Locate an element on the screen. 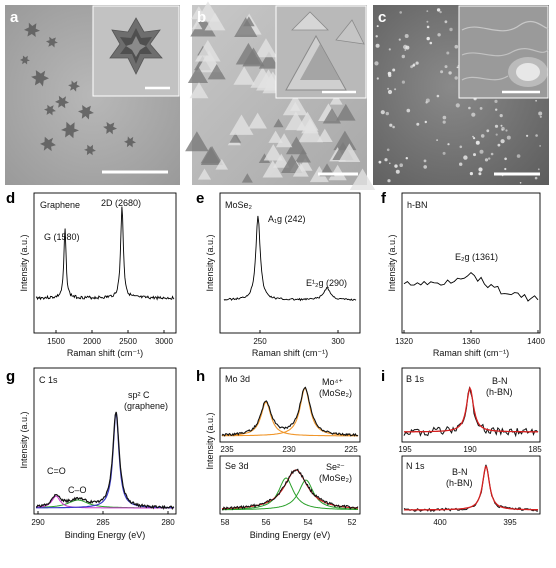  plot-frame-i-bottom is located at coordinates (471, 485).